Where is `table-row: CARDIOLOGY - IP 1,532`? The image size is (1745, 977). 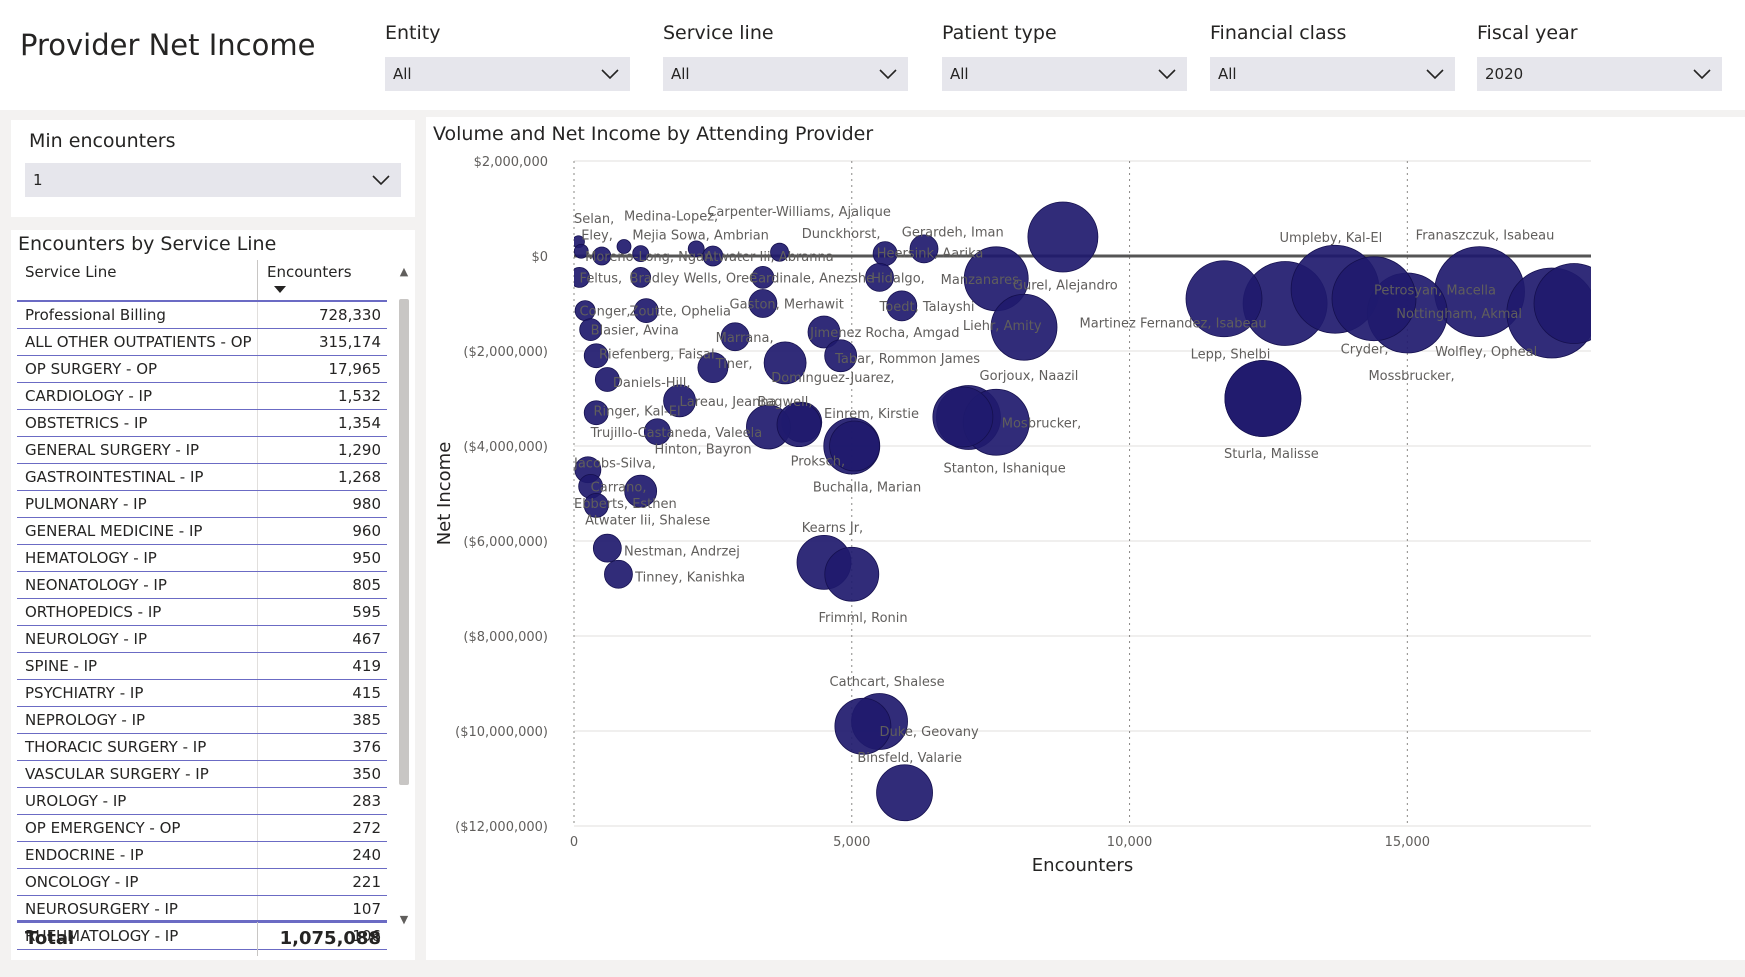
table-row: CARDIOLOGY - IP 1,532 is located at coordinates (202, 396).